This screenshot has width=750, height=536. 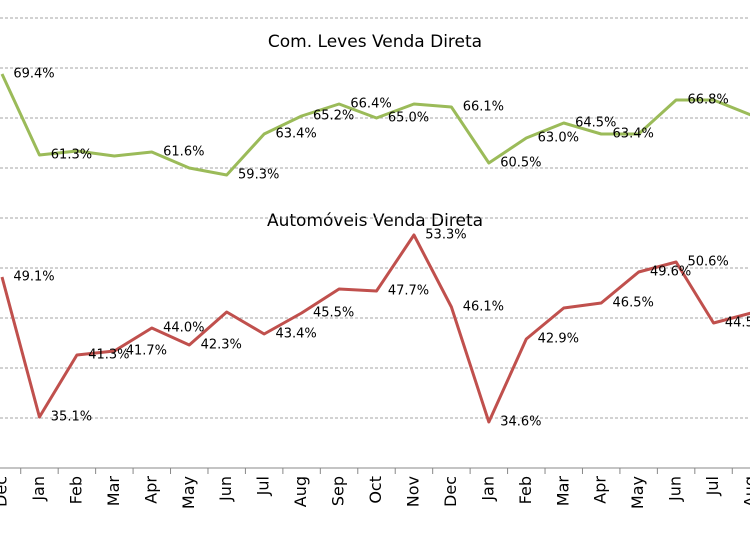 What do you see at coordinates (183, 152) in the screenshot?
I see `data-label: 61.6%` at bounding box center [183, 152].